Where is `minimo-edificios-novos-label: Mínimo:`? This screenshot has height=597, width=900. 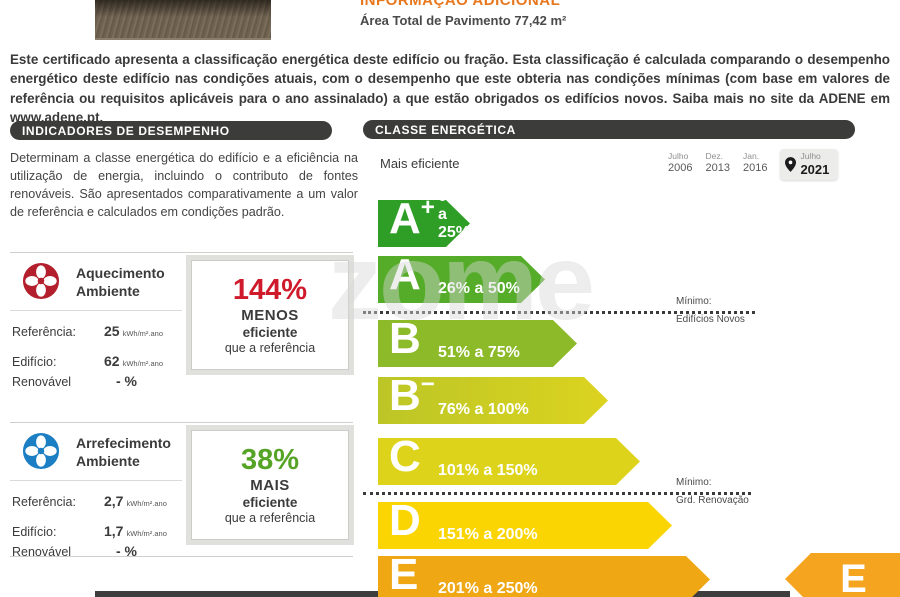 minimo-edificios-novos-label: Mínimo: is located at coordinates (694, 301).